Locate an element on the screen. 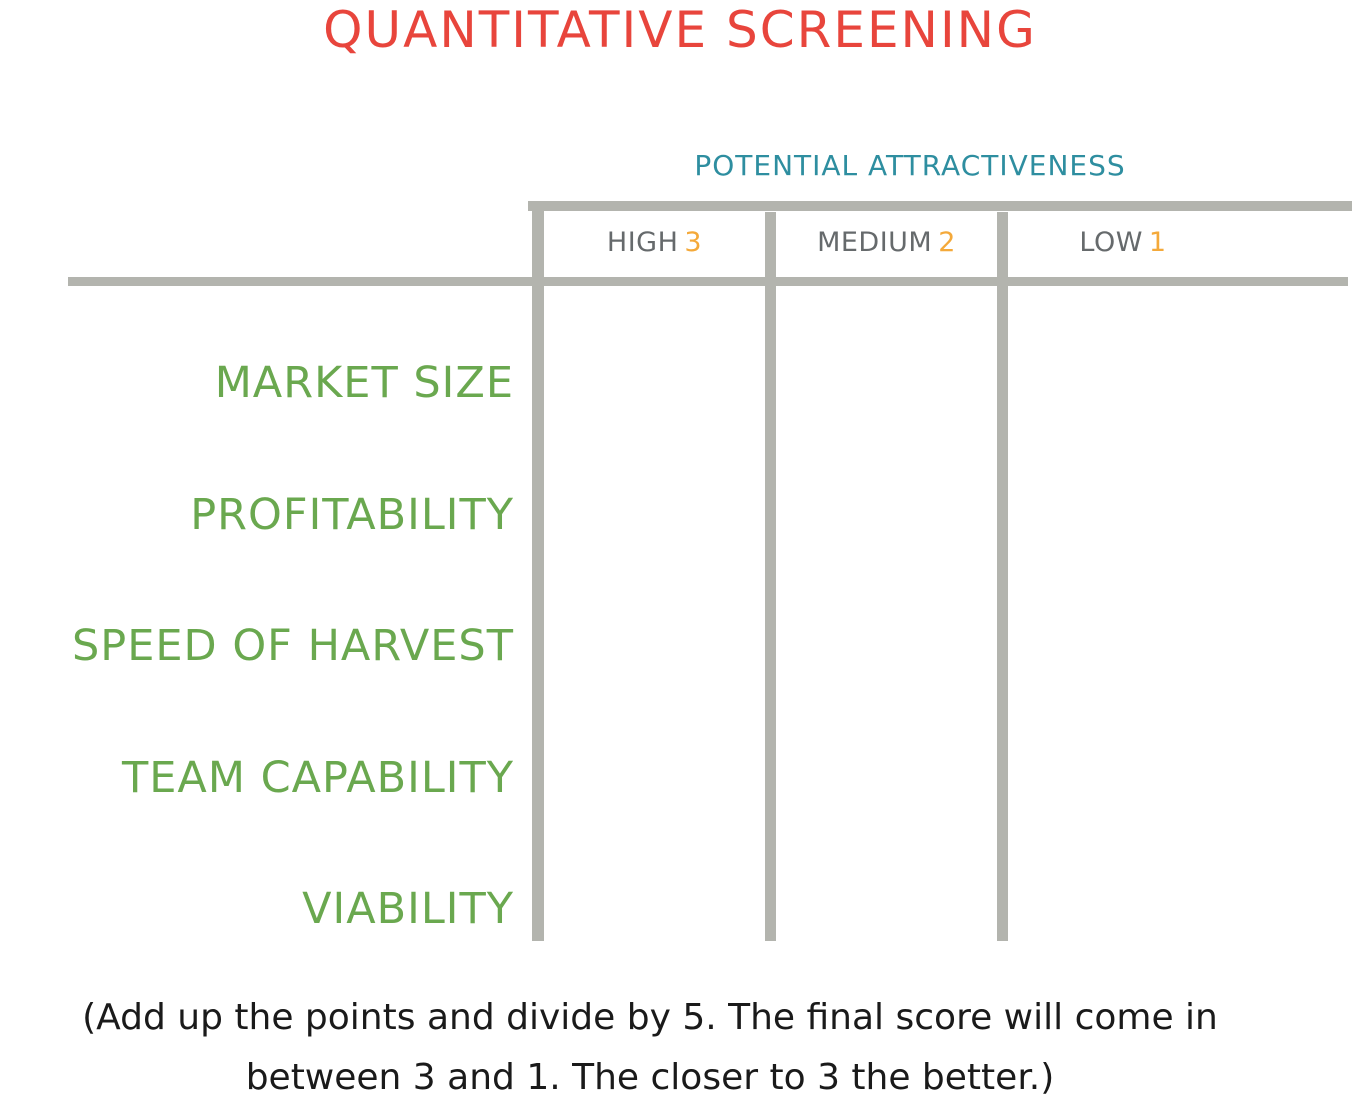 The width and height of the screenshot is (1360, 1108). column-header-label: HIGH is located at coordinates (642, 242).